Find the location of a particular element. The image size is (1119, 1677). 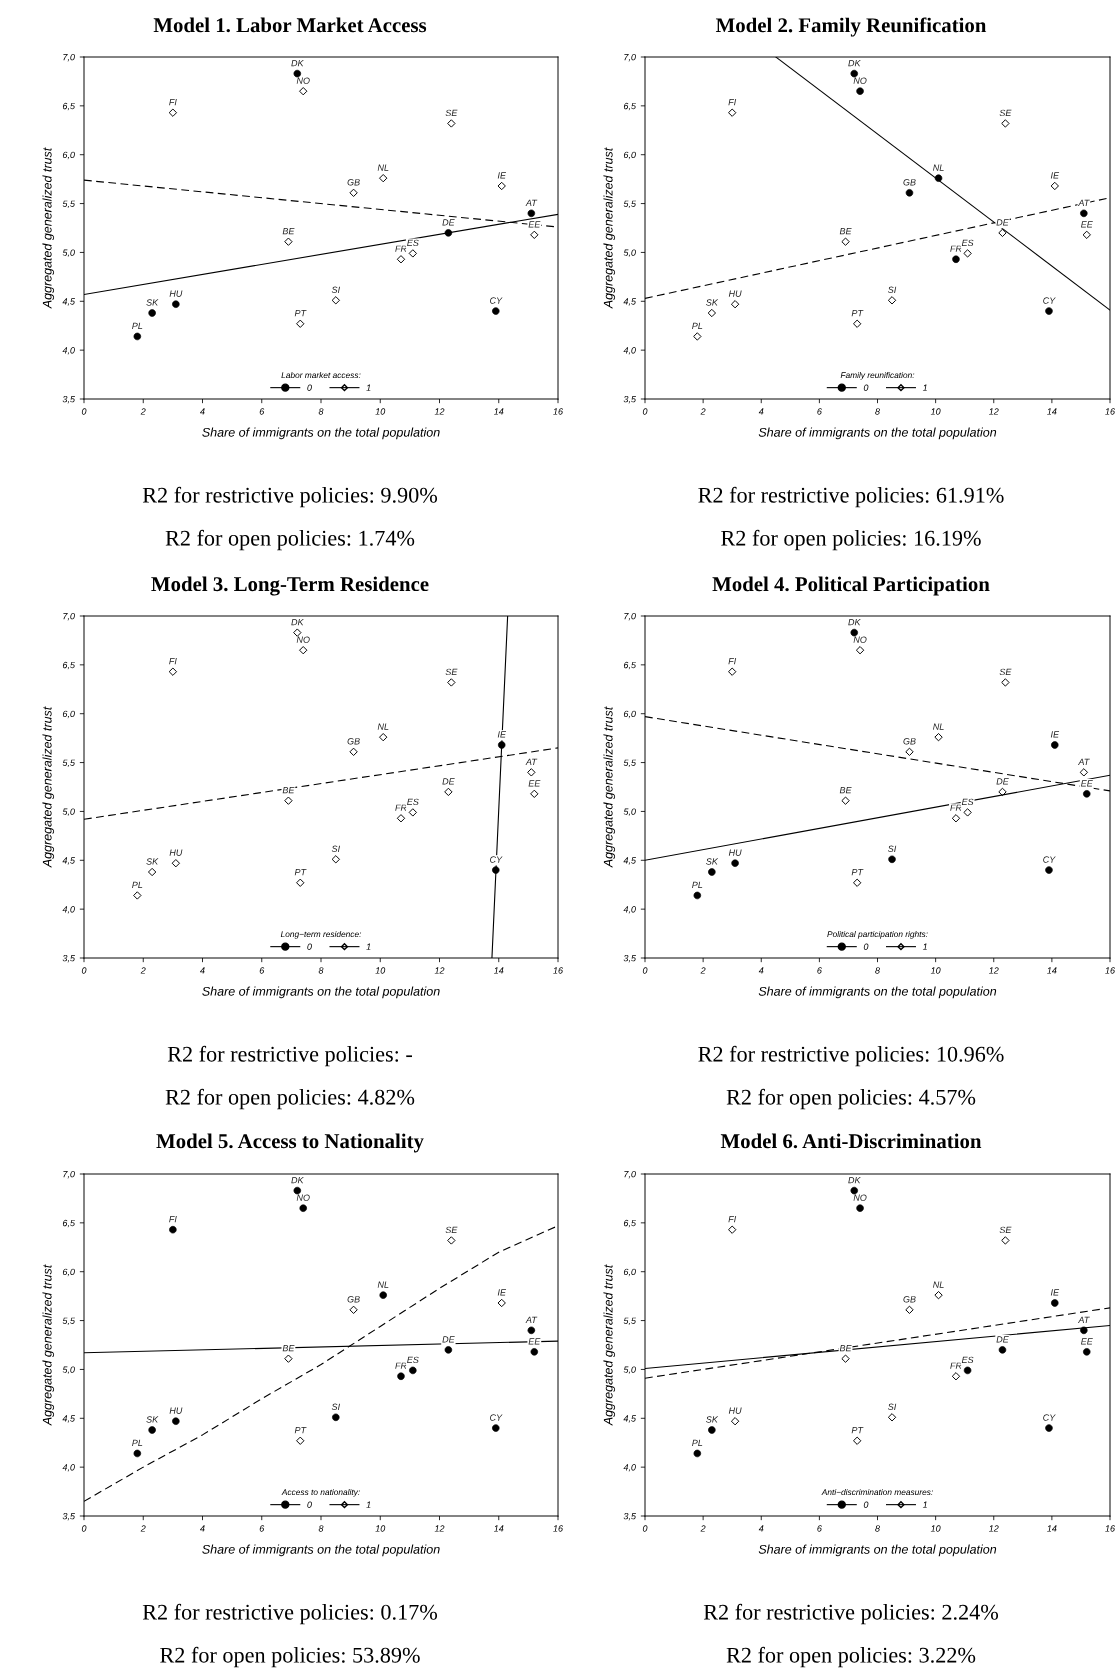

x-tick-label: 12 is located at coordinates (439, 1528).